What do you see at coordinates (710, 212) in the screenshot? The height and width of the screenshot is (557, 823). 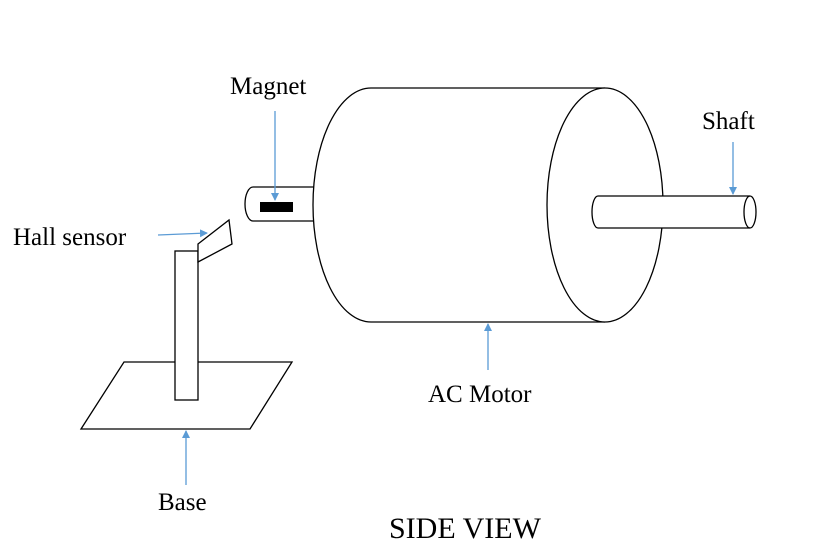 I see `shaft` at bounding box center [710, 212].